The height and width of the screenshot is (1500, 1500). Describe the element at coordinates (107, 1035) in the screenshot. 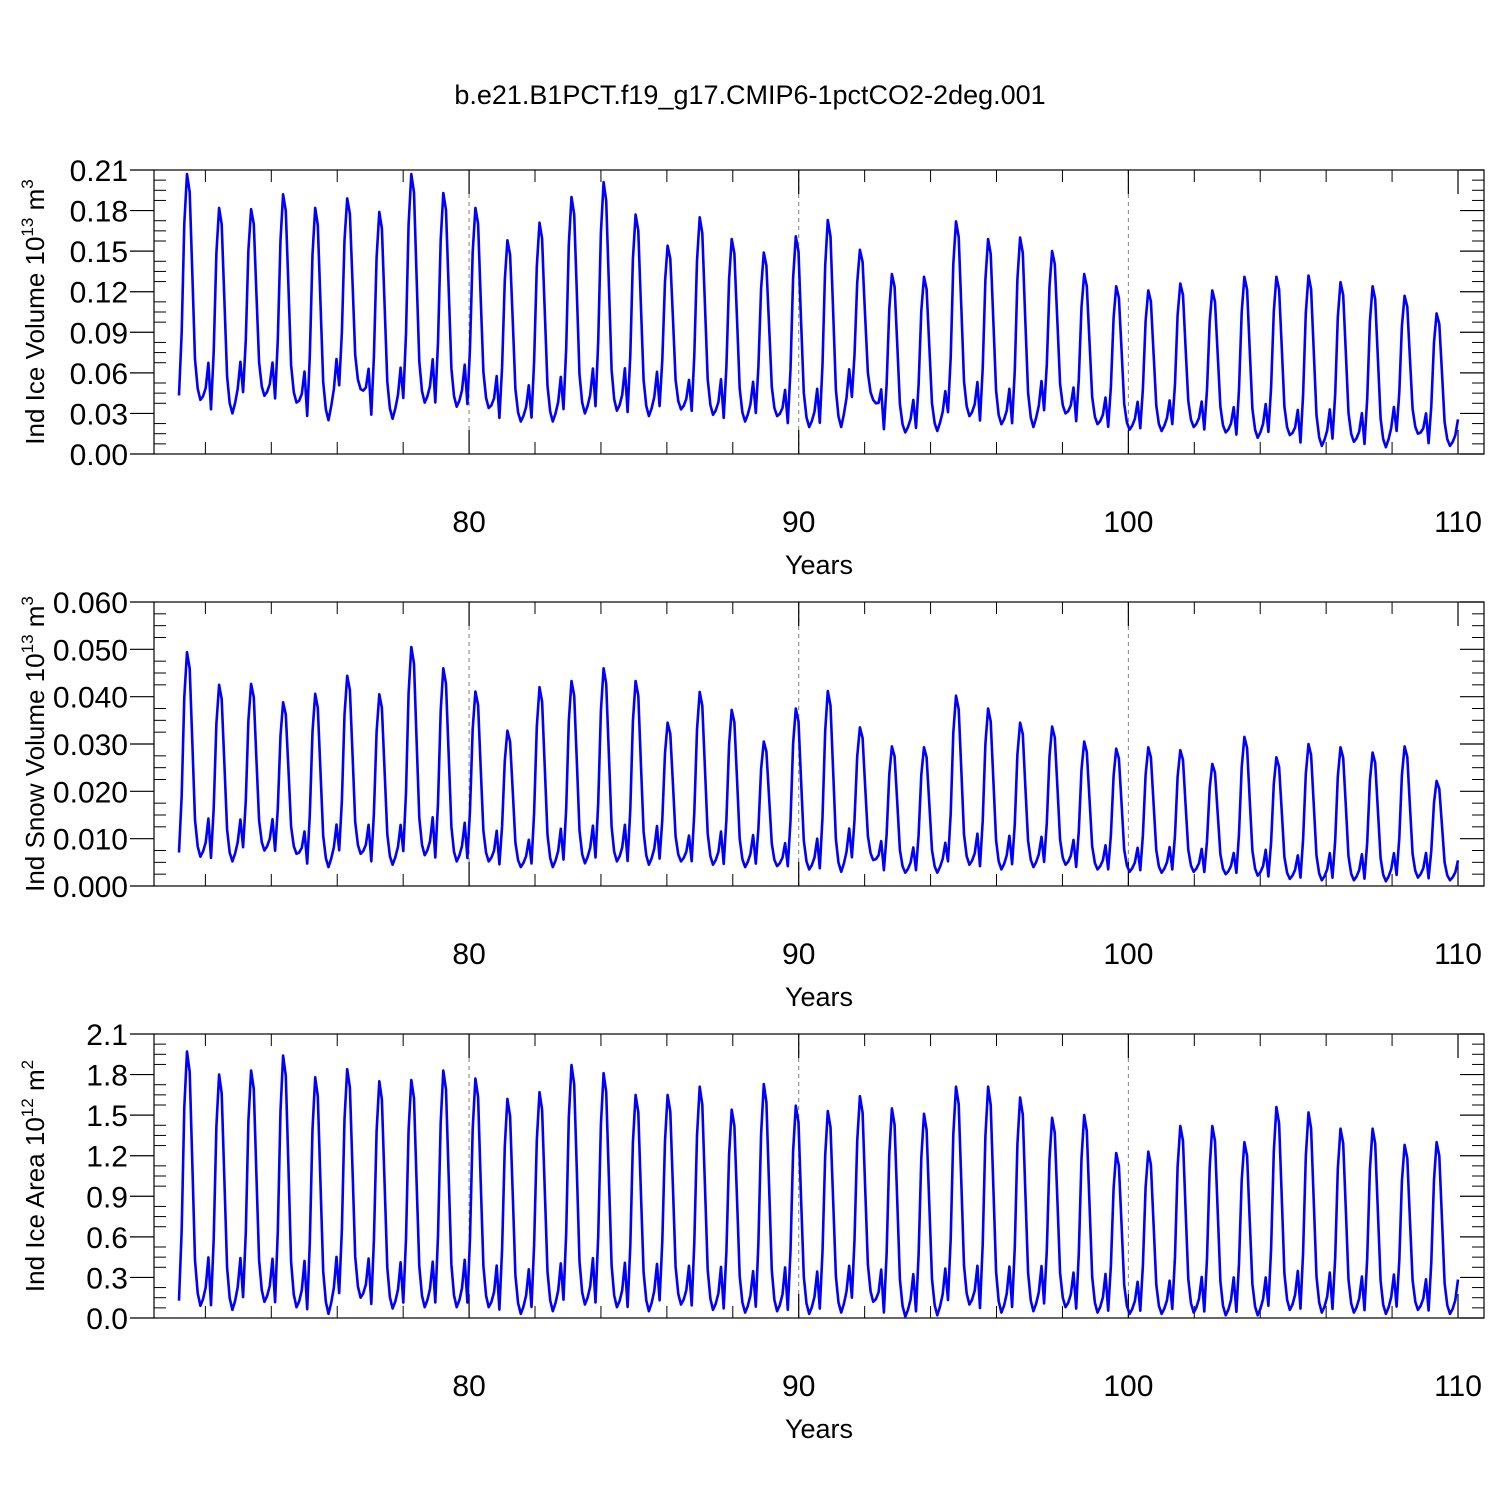

I see `y-tick-label: 2.1` at that location.